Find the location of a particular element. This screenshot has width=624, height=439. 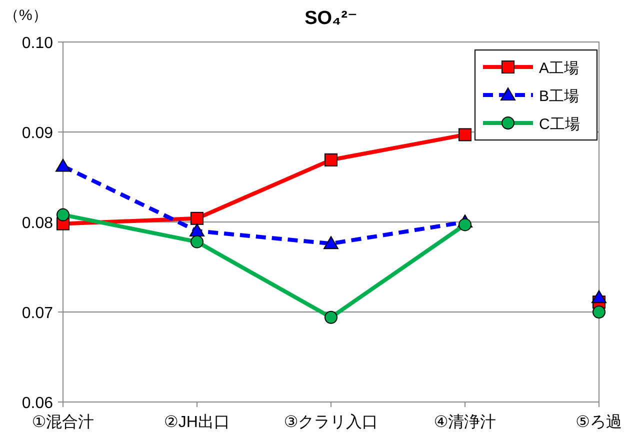

chart-title: SO₄²⁻ is located at coordinates (331, 18).